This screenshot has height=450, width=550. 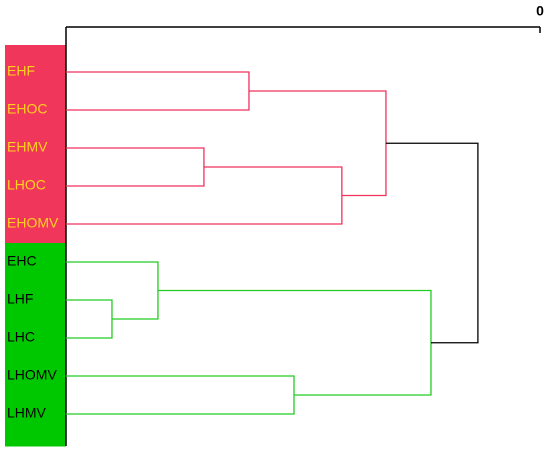 What do you see at coordinates (27, 109) in the screenshot?
I see `leaf-label: EHOC` at bounding box center [27, 109].